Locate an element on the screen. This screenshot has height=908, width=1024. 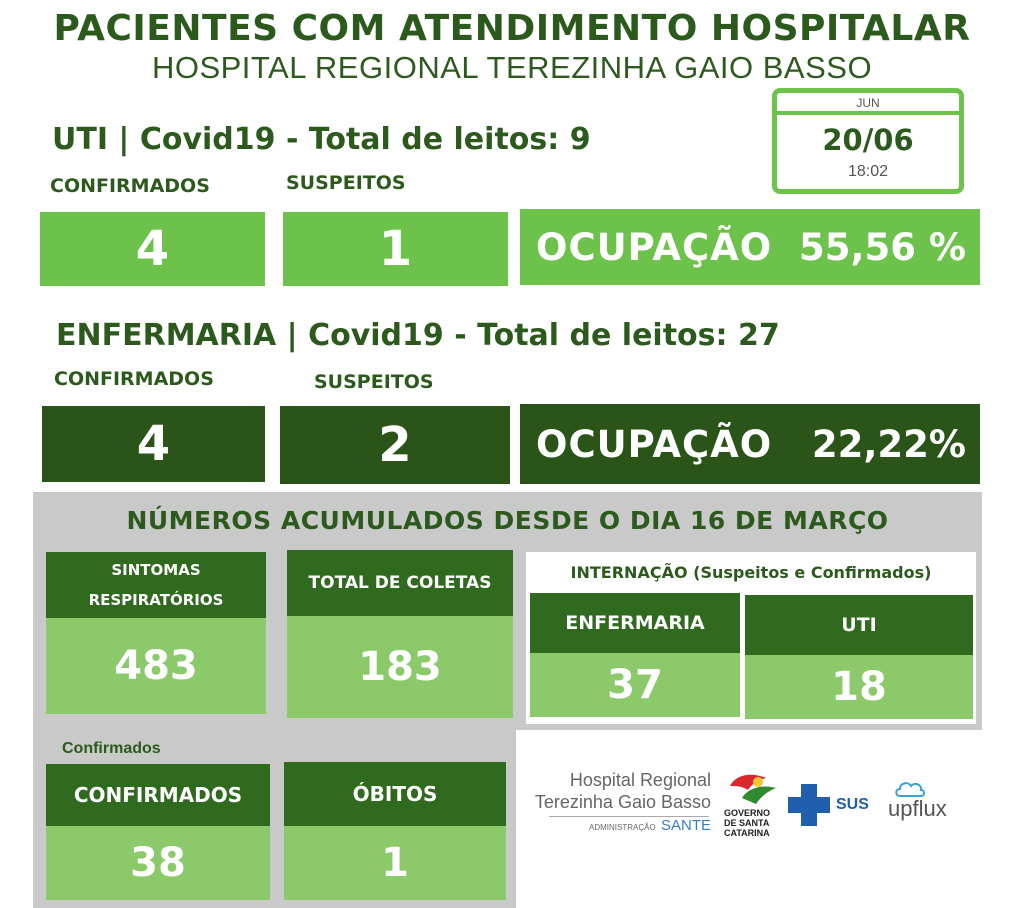
uti-suspected-label: SUSPEITOS is located at coordinates (346, 183).